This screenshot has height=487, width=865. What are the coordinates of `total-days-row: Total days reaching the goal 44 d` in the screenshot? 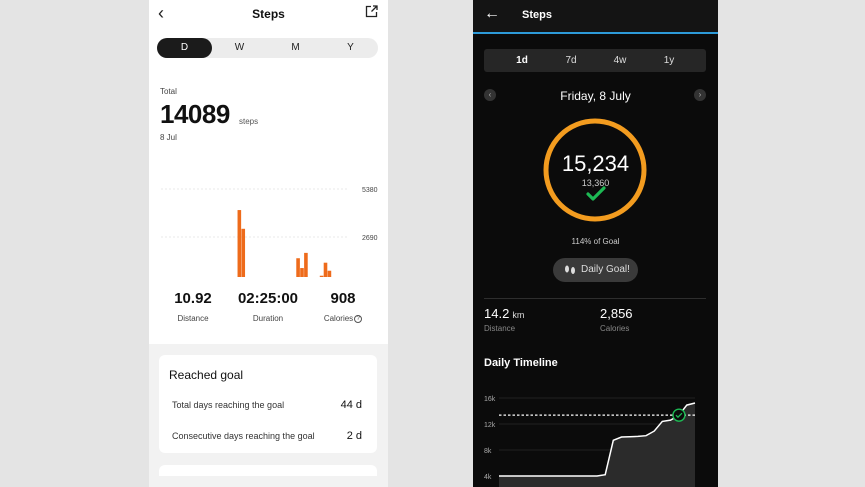 It's located at (267, 405).